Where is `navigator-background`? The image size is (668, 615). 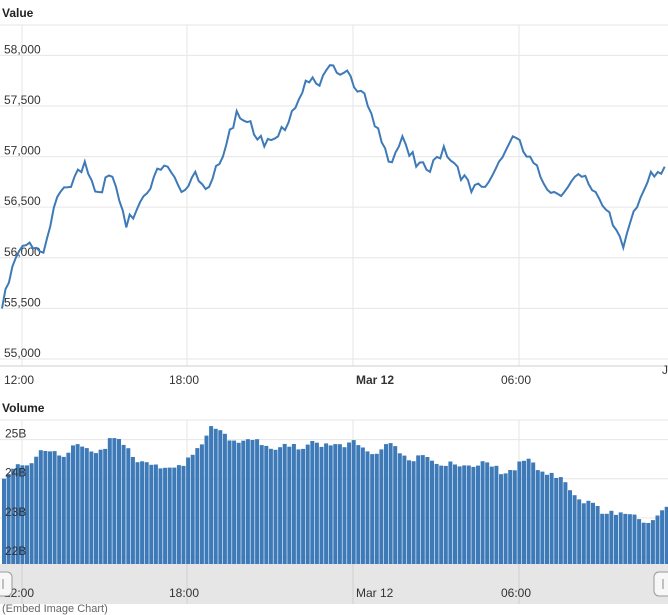 navigator-background is located at coordinates (334, 584).